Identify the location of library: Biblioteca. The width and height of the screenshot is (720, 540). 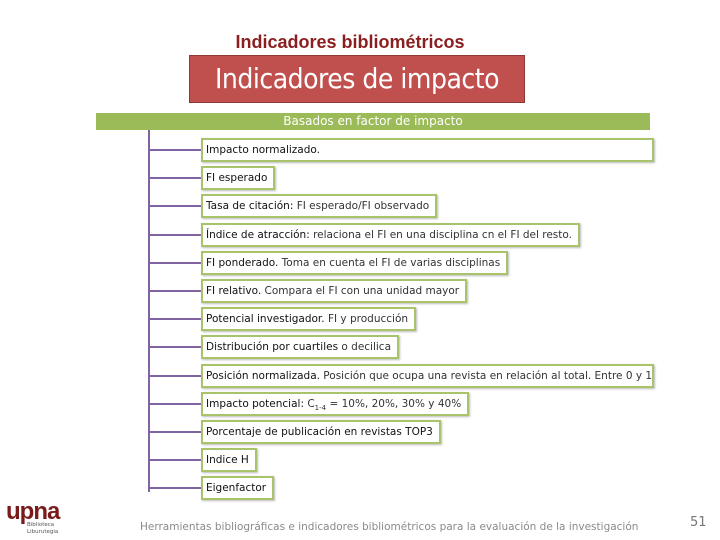
(41, 525).